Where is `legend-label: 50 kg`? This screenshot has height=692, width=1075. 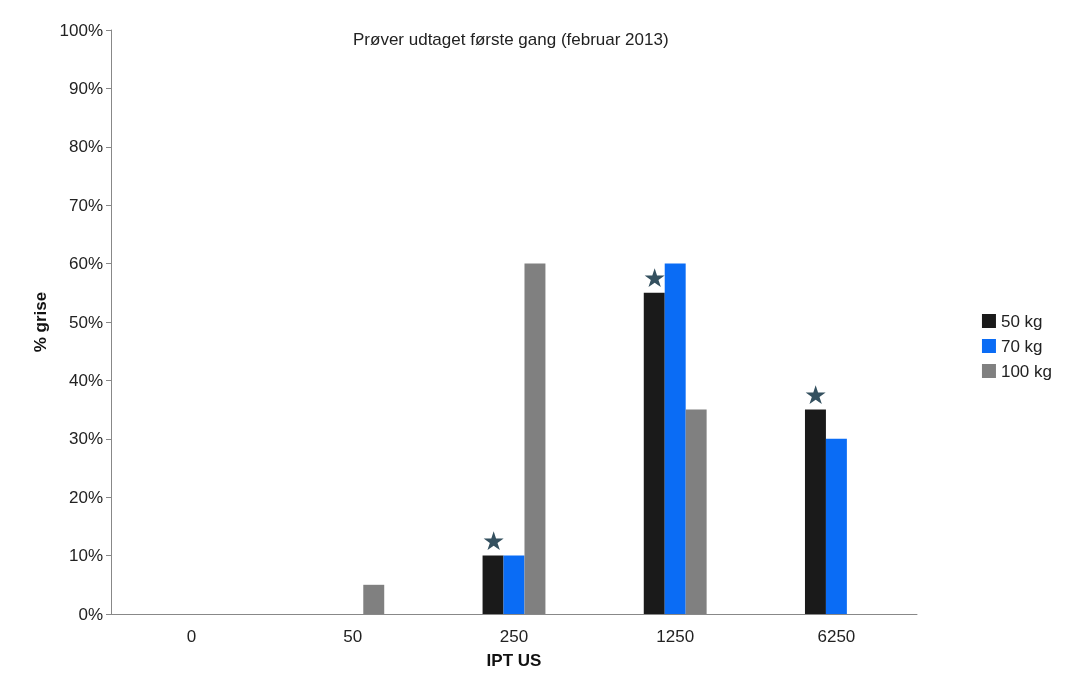
legend-label: 50 kg is located at coordinates (1021, 321).